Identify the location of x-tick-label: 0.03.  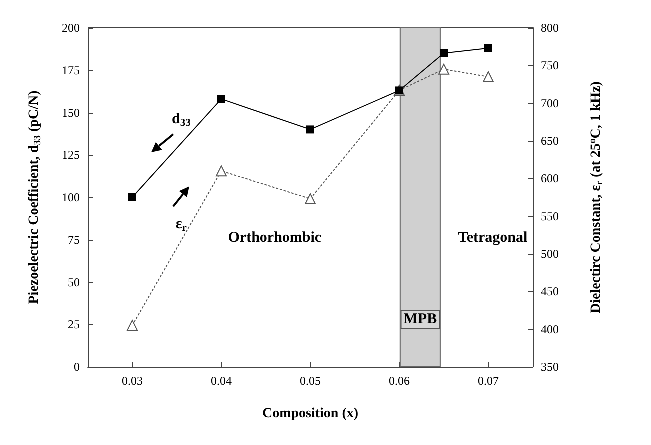
(132, 381).